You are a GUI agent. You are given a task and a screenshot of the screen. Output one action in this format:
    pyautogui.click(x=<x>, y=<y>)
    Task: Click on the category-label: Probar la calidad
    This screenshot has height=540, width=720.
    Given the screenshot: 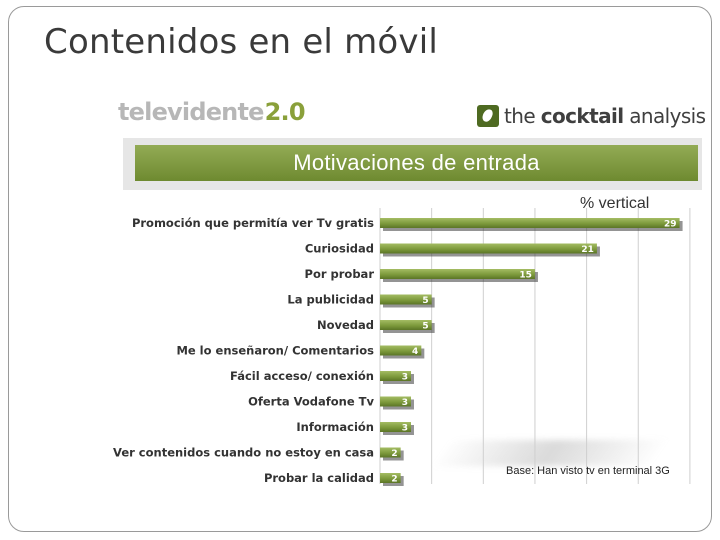 What is the action you would take?
    pyautogui.click(x=319, y=478)
    